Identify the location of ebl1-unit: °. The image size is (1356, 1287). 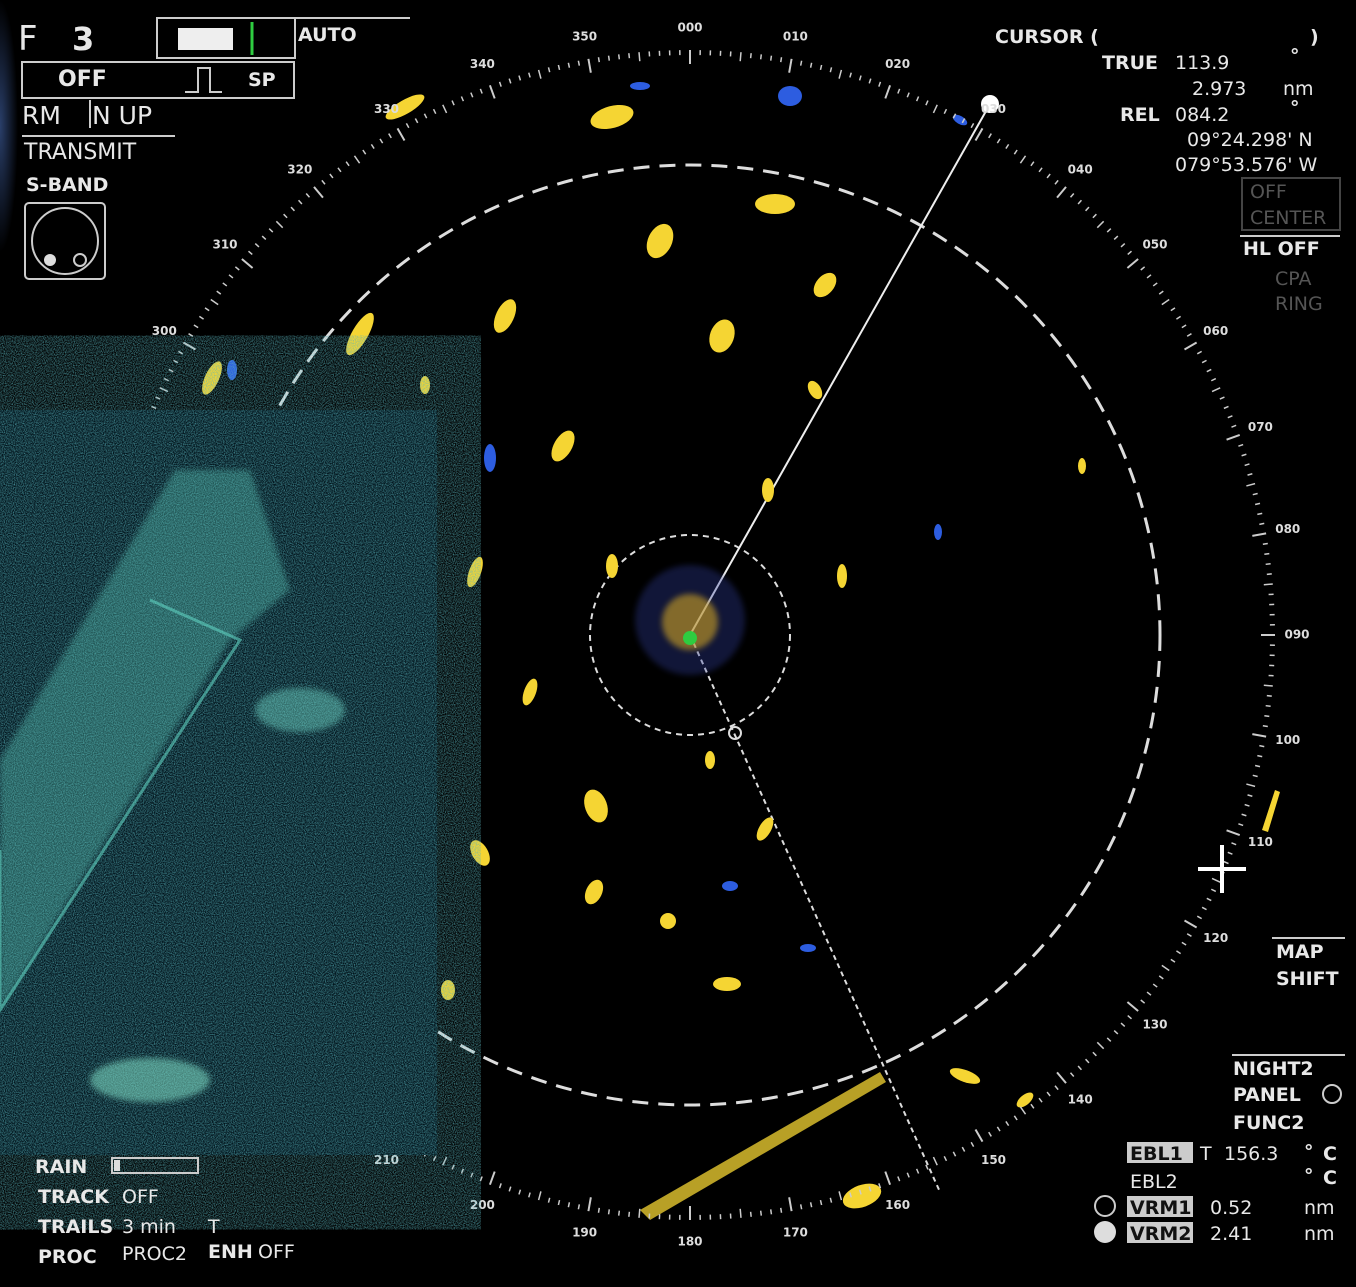
(1309, 1152).